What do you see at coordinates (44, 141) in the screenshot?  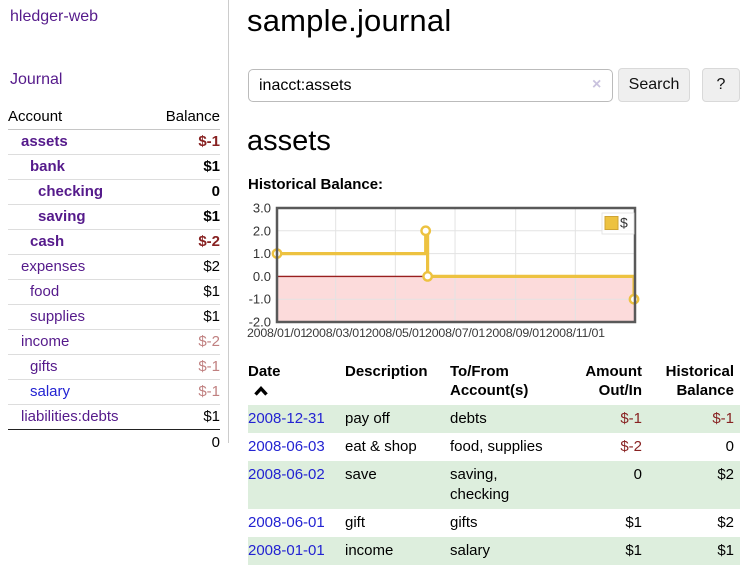 I see `account-link: assets` at bounding box center [44, 141].